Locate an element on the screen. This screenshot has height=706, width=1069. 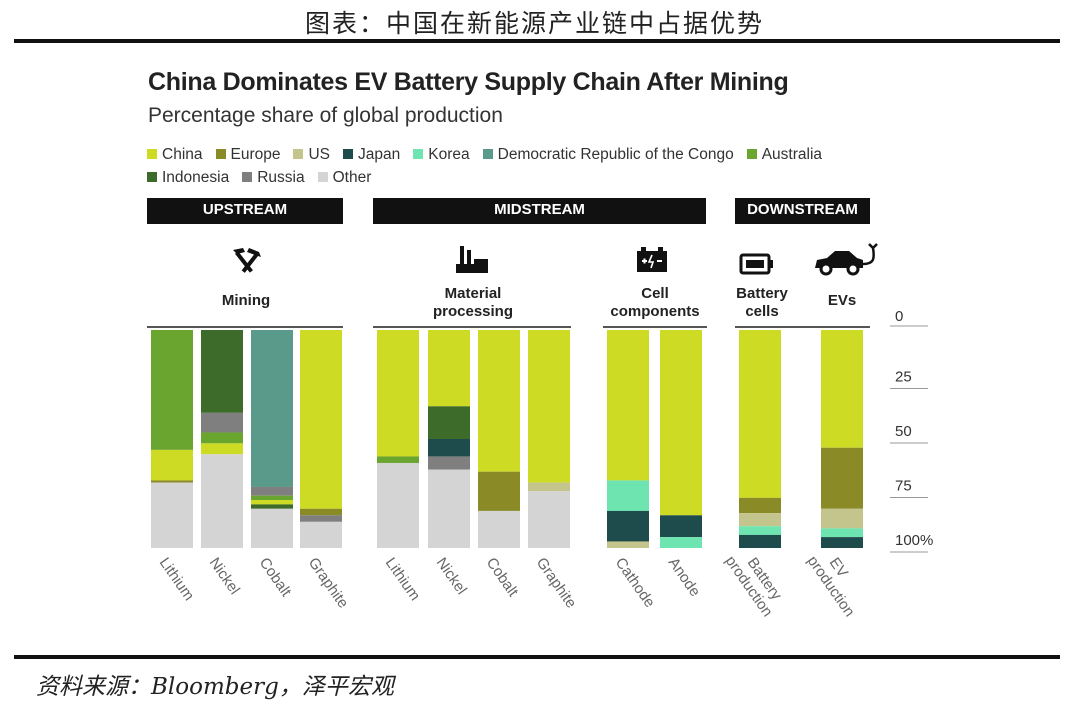
legend-label: Australia is located at coordinates (792, 154).